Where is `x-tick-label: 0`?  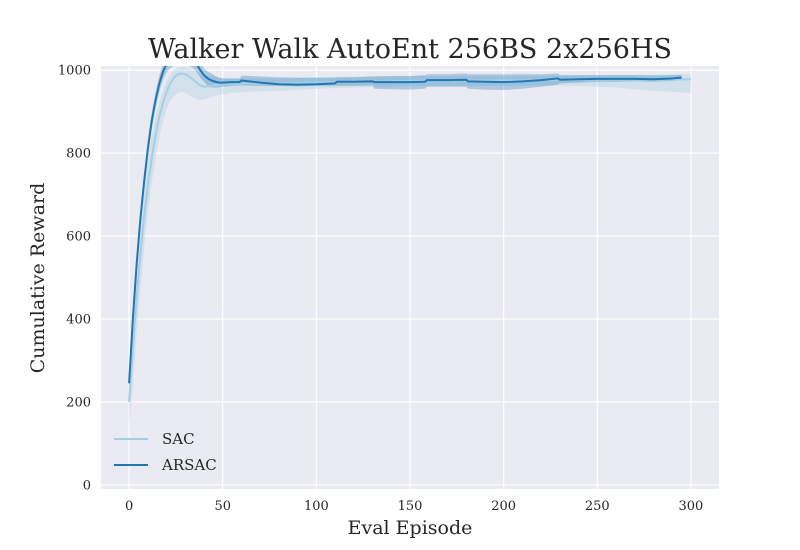 x-tick-label: 0 is located at coordinates (129, 506).